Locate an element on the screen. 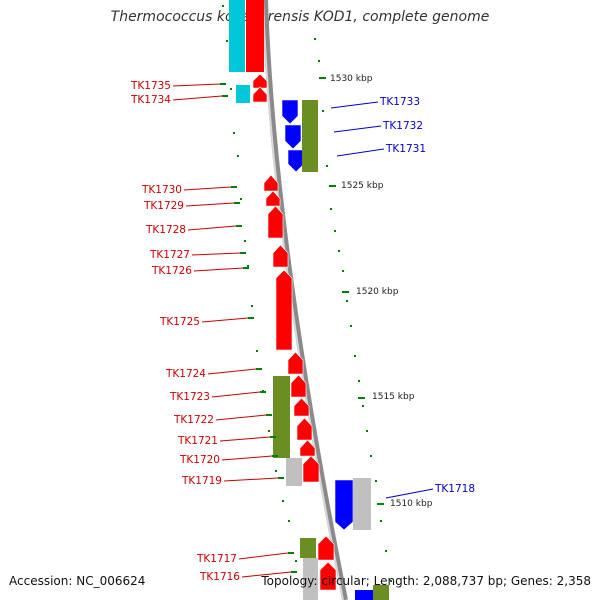  gene-label: TK1723 is located at coordinates (189, 397).